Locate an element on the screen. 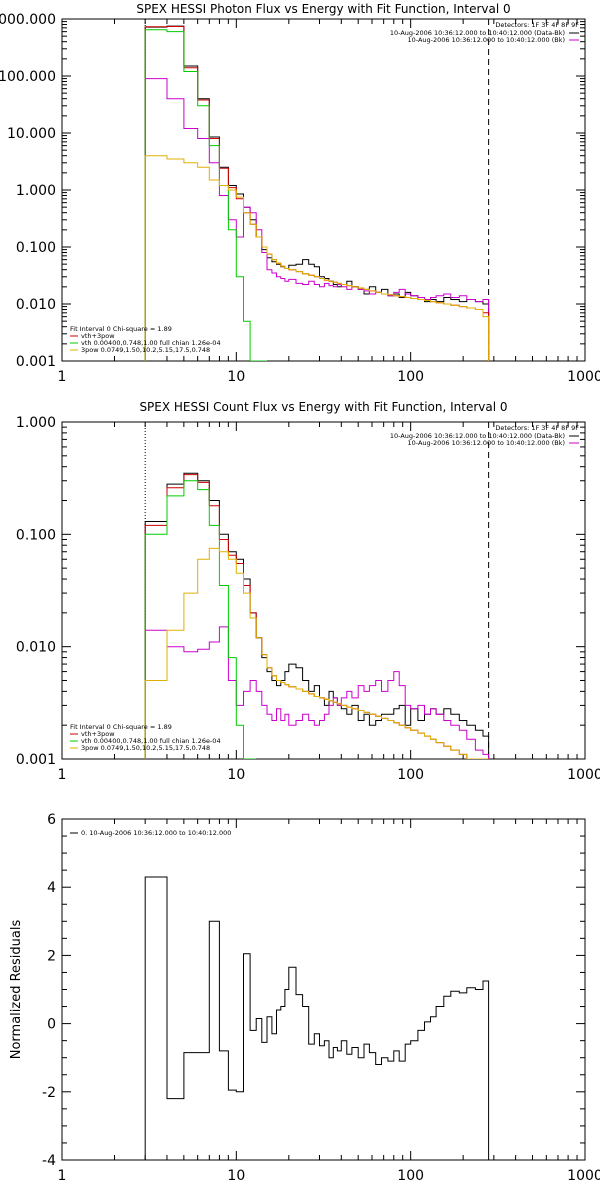 This screenshot has width=600, height=1200. series-line-bk is located at coordinates (317, 219).